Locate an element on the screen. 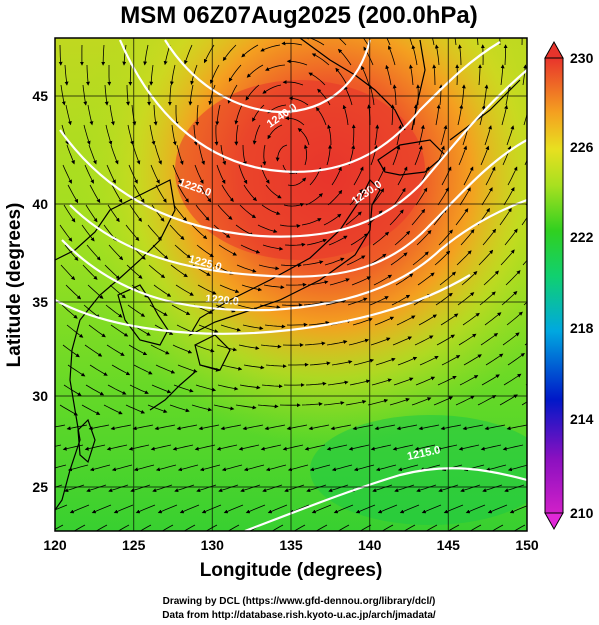  colorbar-tick-214: 214 is located at coordinates (582, 419).